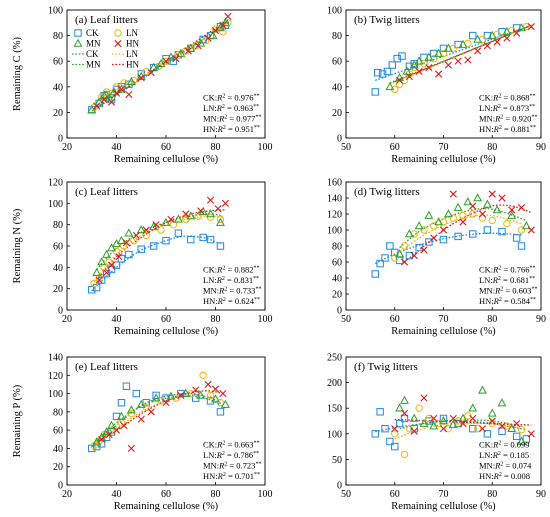  What do you see at coordinates (232, 466) in the screenshot?
I see `r2-stat: MN:R2 = 0.723**` at bounding box center [232, 466].